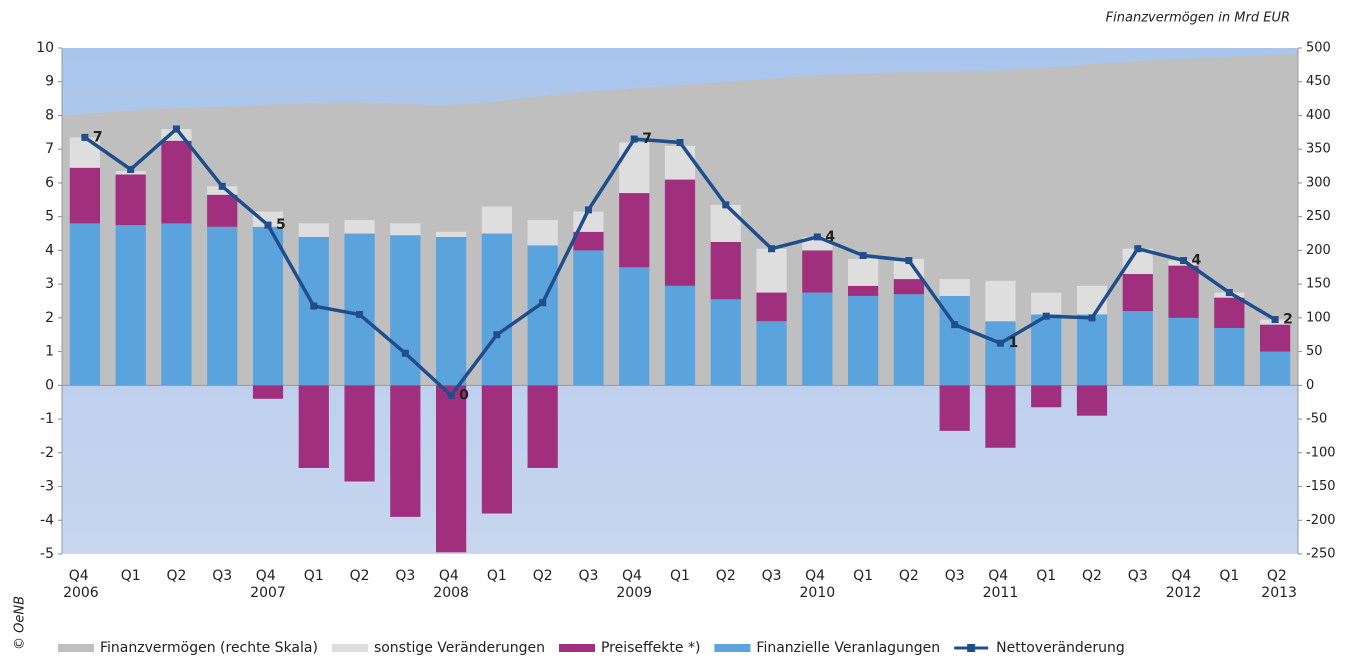  I want to click on y2-tick-label: -100, so click(1321, 452).